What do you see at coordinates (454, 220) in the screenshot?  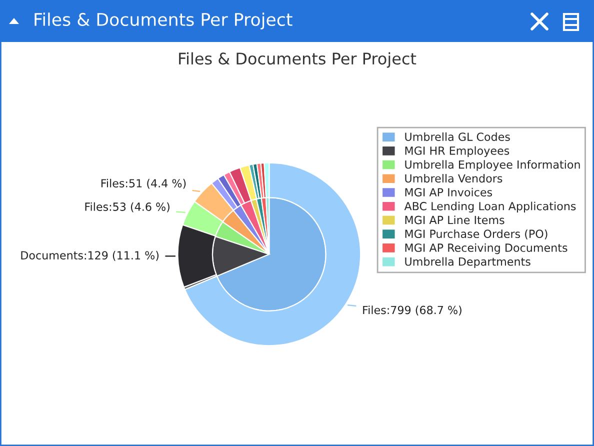 I see `legend-label: MGI AP Line Items` at bounding box center [454, 220].